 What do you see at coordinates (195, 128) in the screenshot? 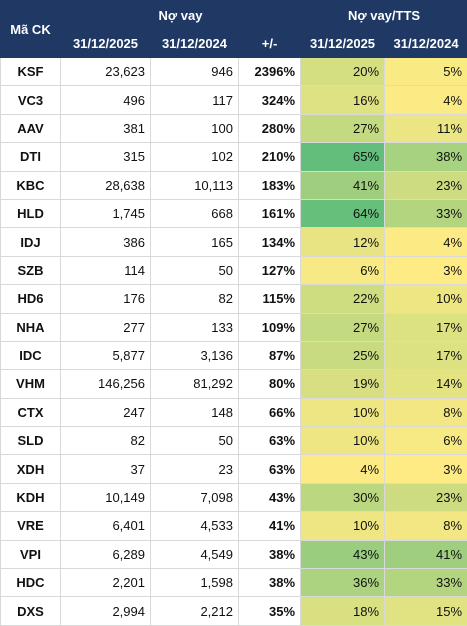
I see `cell-debt-2024: 100` at bounding box center [195, 128].